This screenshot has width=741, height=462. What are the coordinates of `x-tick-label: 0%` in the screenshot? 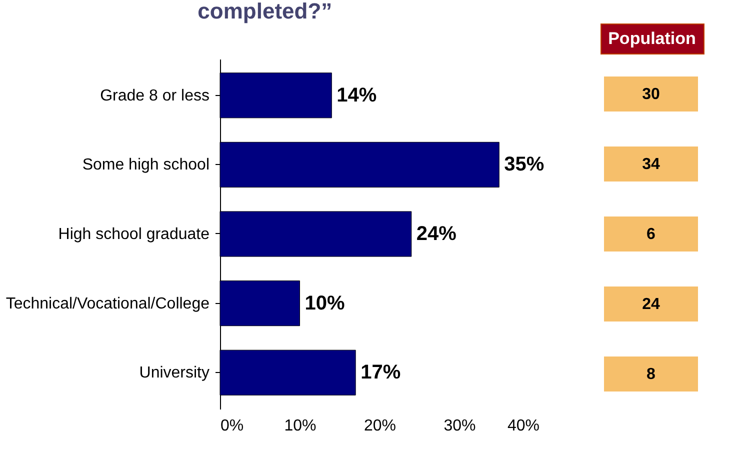 It's located at (232, 426).